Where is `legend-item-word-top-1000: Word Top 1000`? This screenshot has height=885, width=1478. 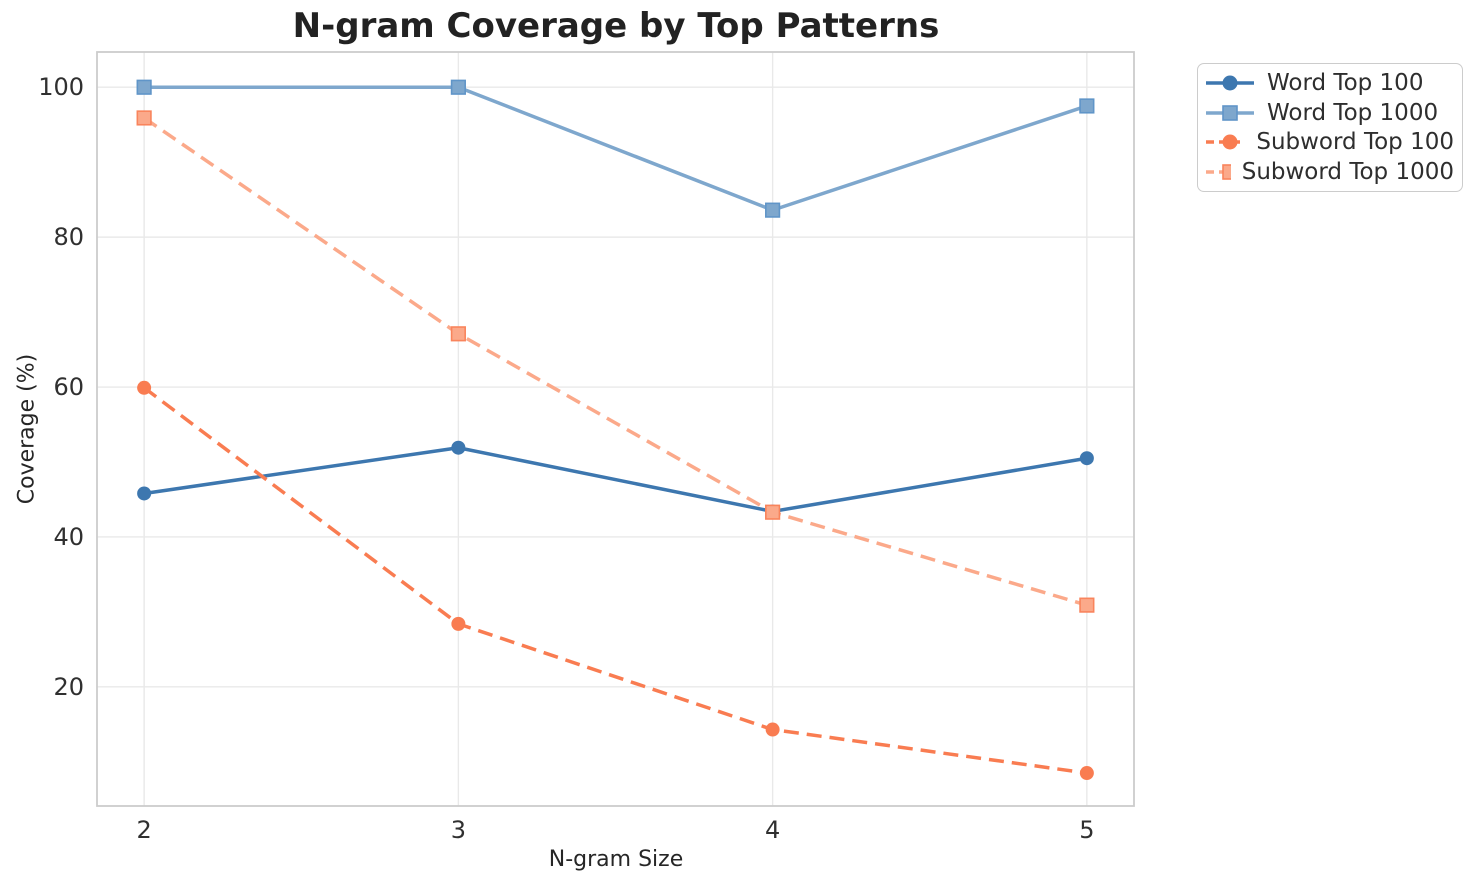
legend-item-word-top-1000: Word Top 1000 is located at coordinates (1329, 112).